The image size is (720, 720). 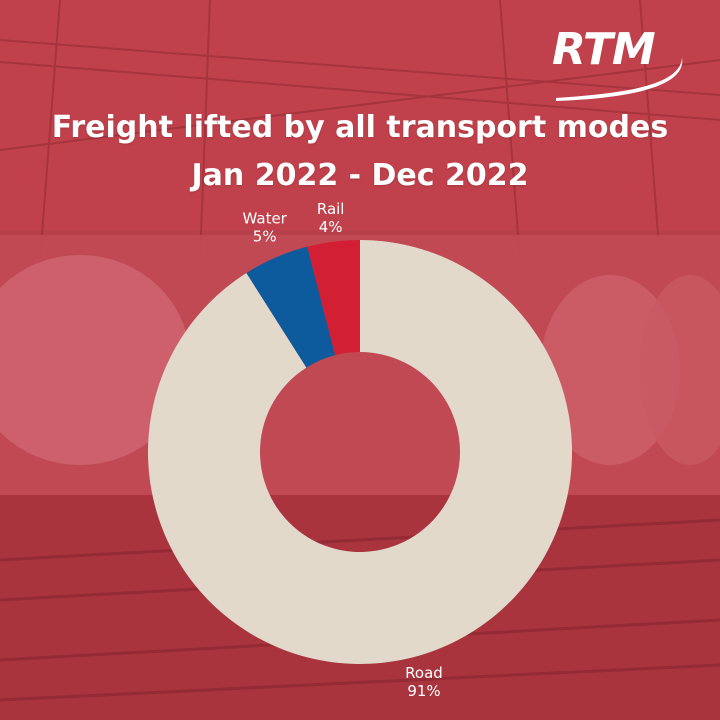 I want to click on logo-text: RTM, so click(x=604, y=49).